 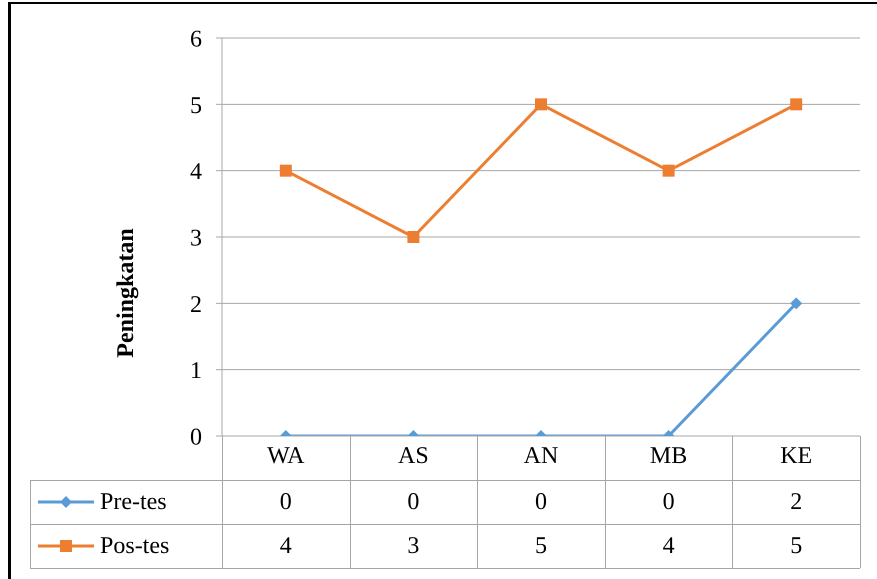 What do you see at coordinates (196, 39) in the screenshot?
I see `y-tick-label: 6` at bounding box center [196, 39].